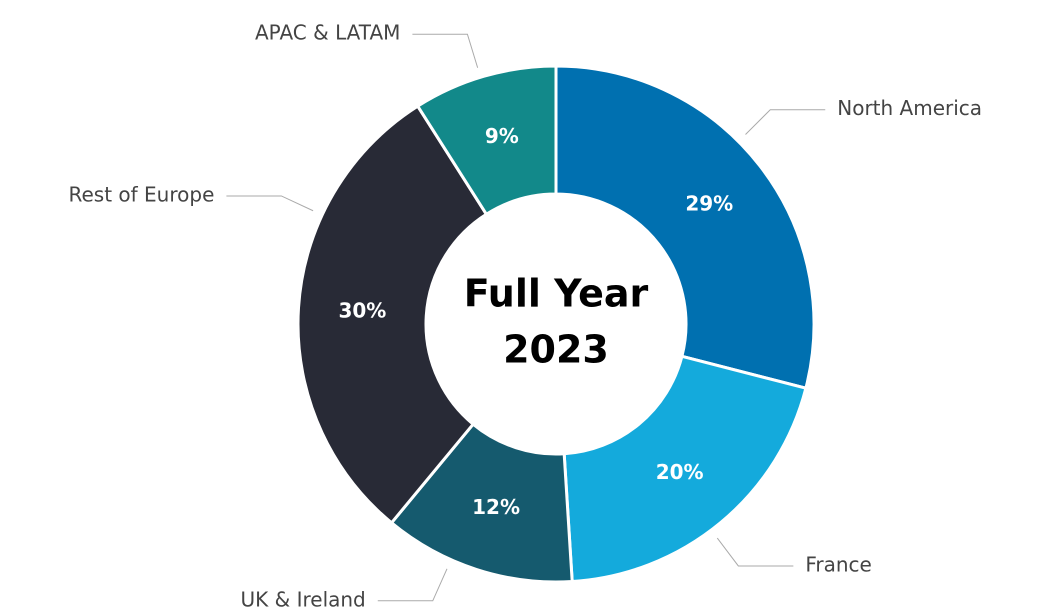 The image size is (1048, 616). What do you see at coordinates (556, 294) in the screenshot?
I see `center-label: Full Year` at bounding box center [556, 294].